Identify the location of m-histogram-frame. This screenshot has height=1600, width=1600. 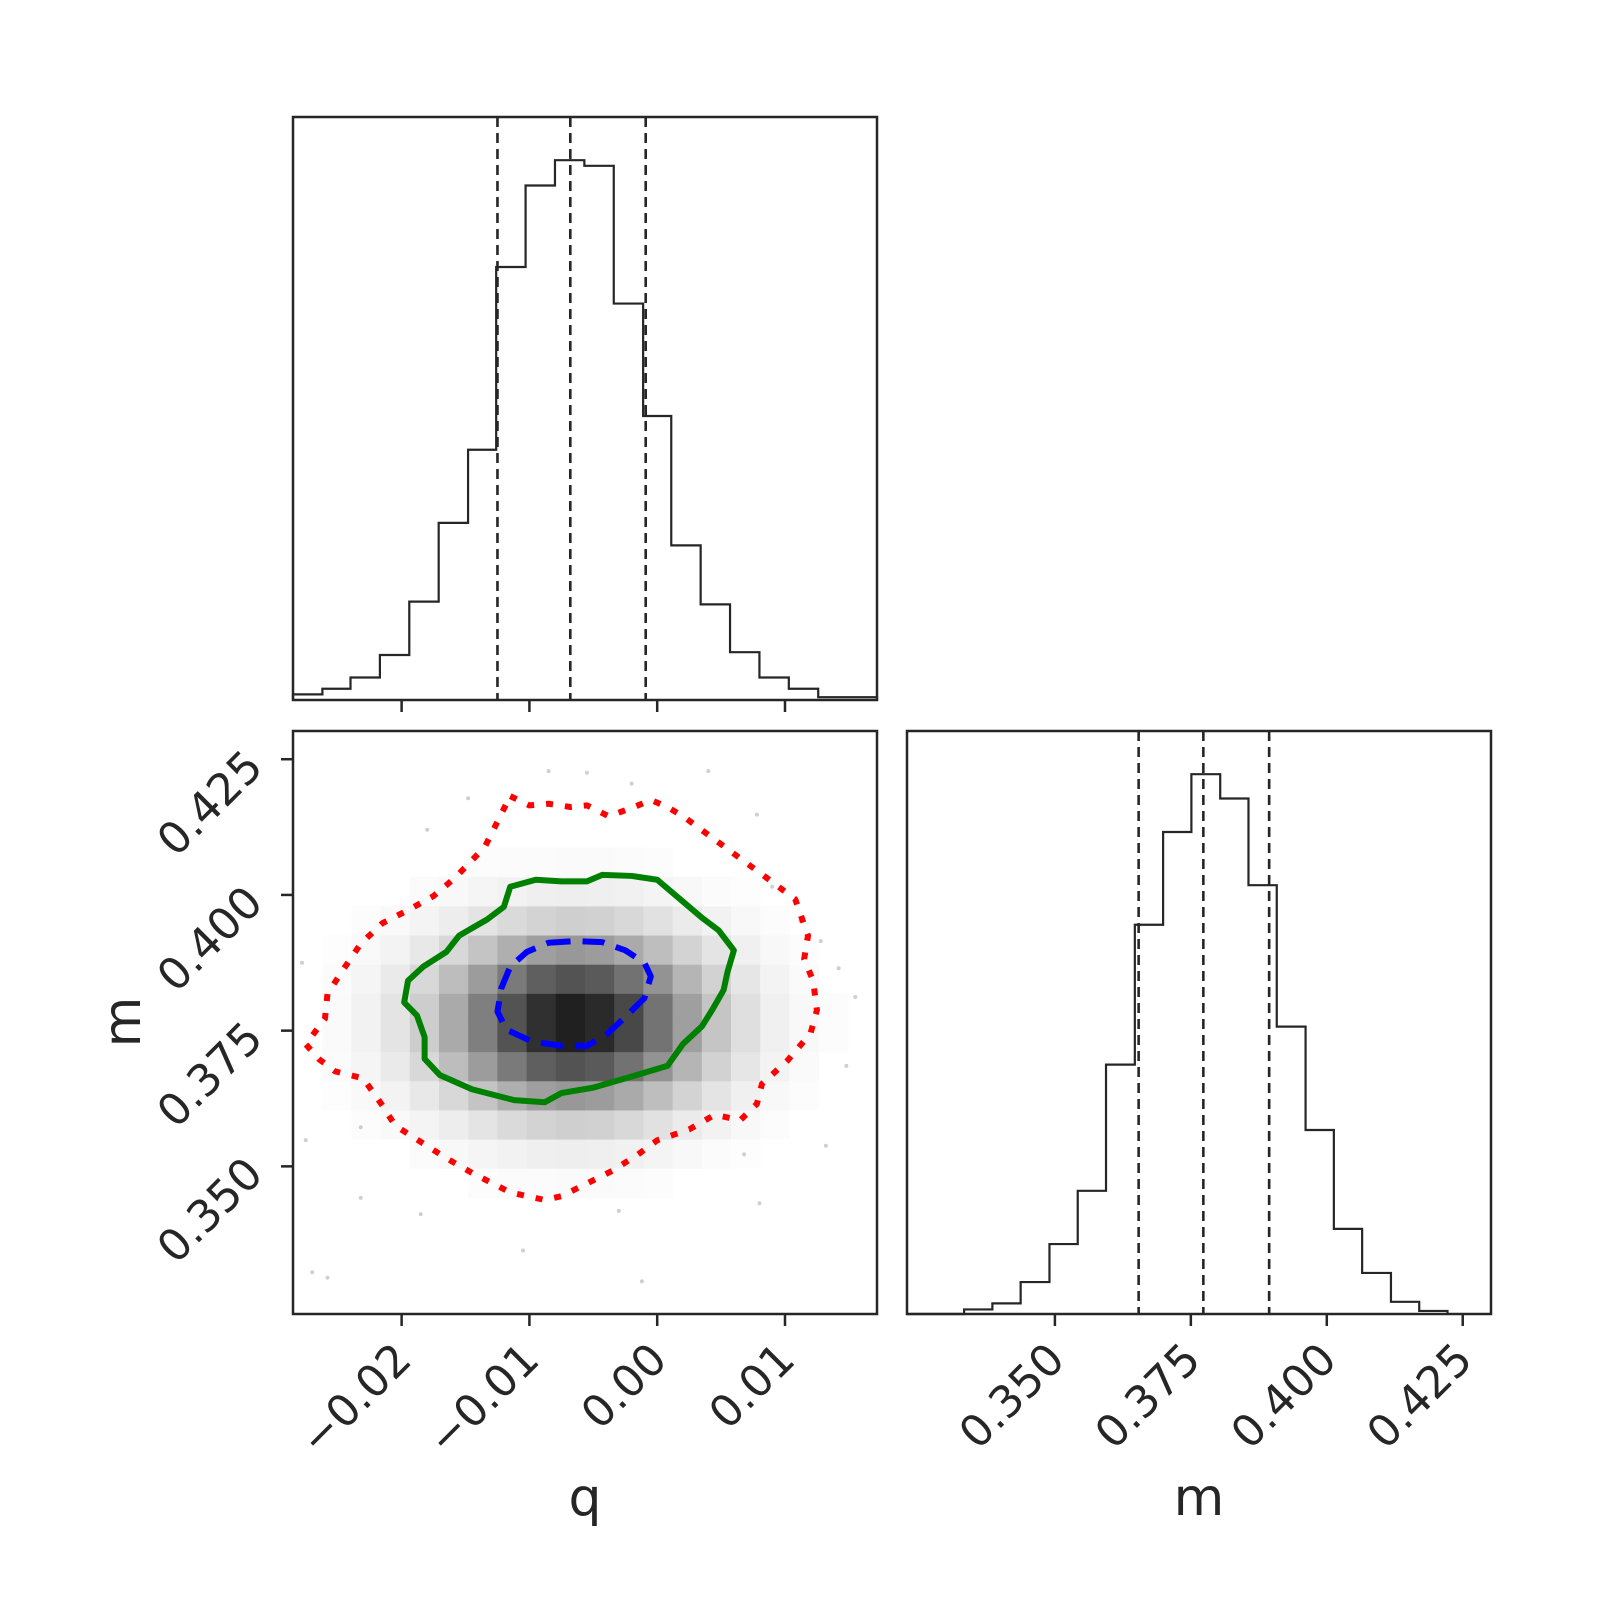
(1199, 1022).